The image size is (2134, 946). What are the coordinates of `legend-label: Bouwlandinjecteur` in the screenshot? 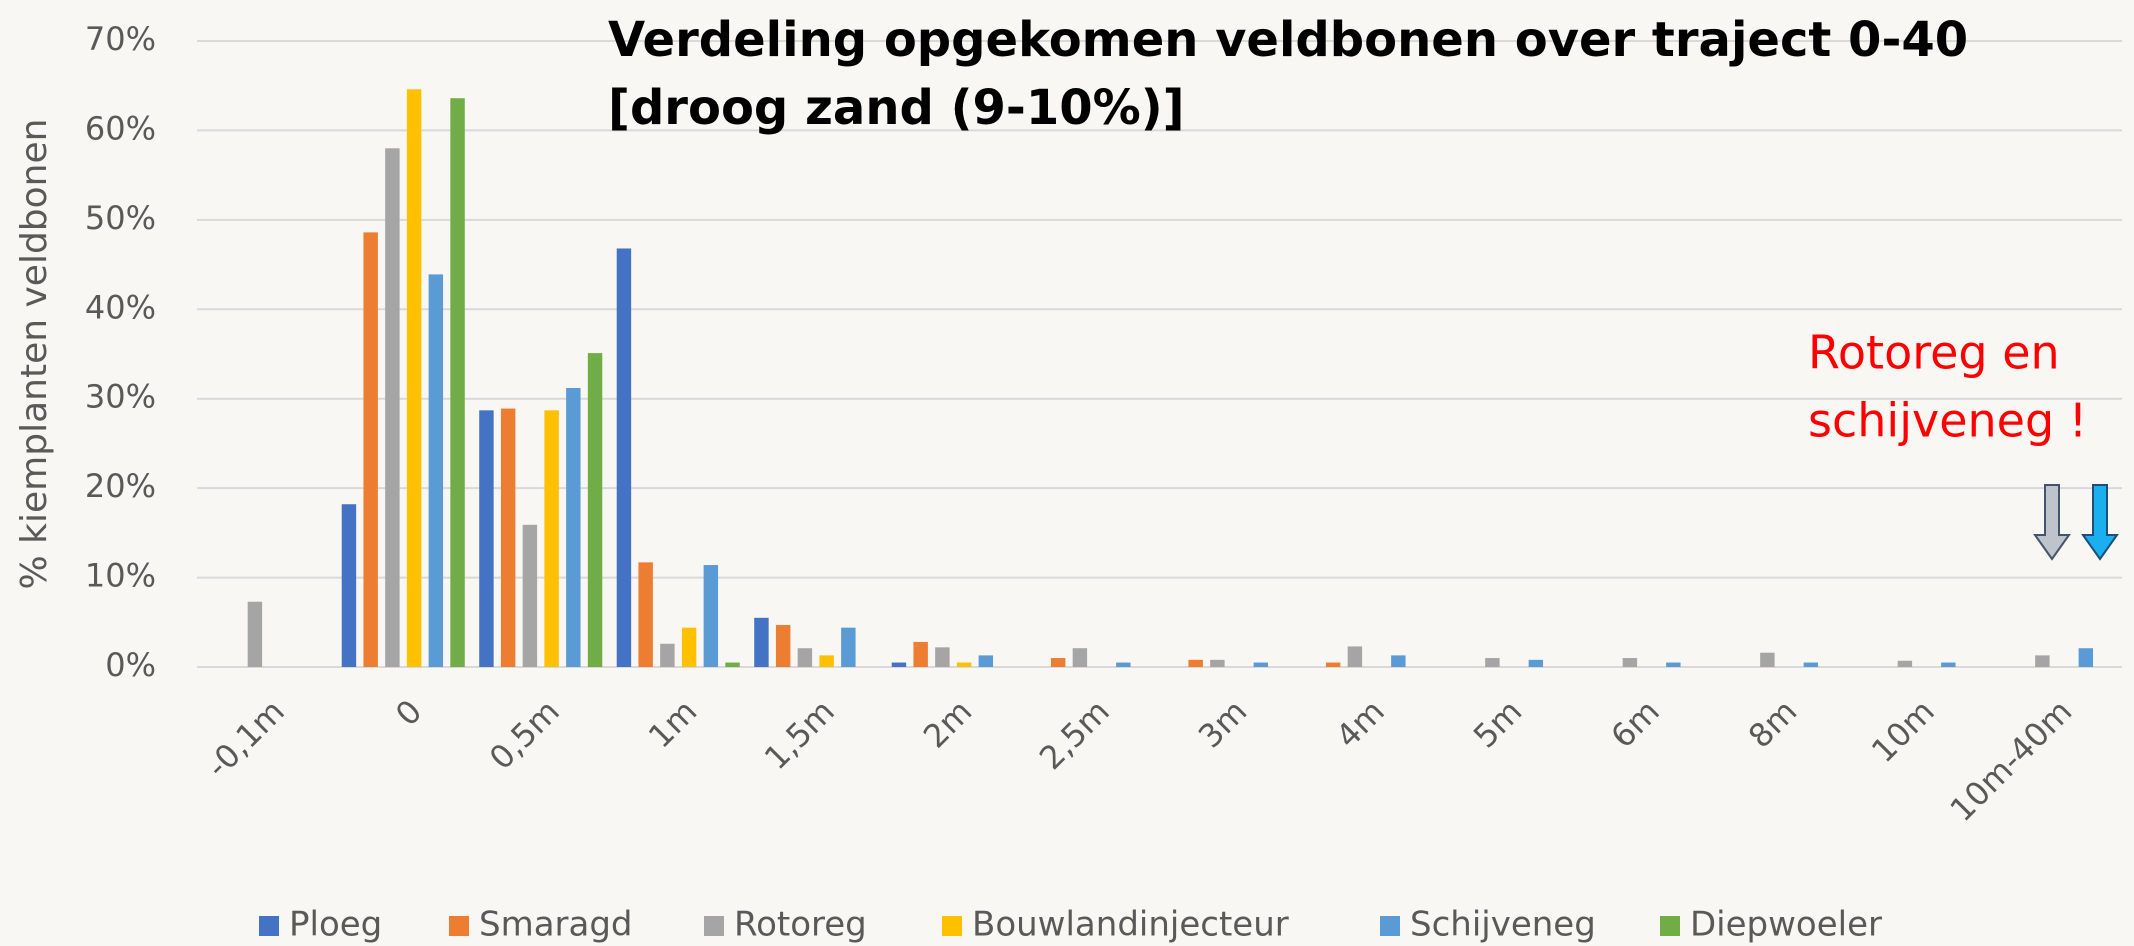 It's located at (1130, 925).